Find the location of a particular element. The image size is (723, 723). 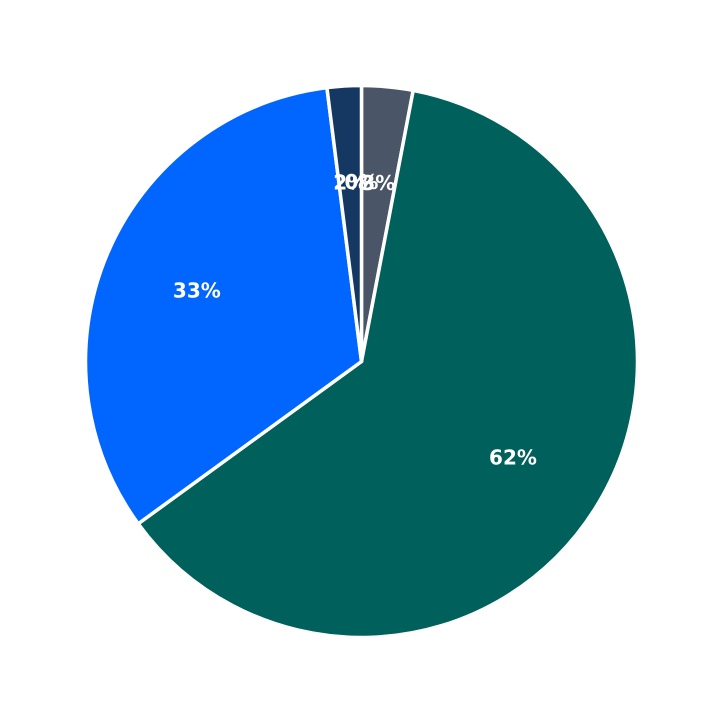

pie-slice-label-4: 0% is located at coordinates (362, 182).